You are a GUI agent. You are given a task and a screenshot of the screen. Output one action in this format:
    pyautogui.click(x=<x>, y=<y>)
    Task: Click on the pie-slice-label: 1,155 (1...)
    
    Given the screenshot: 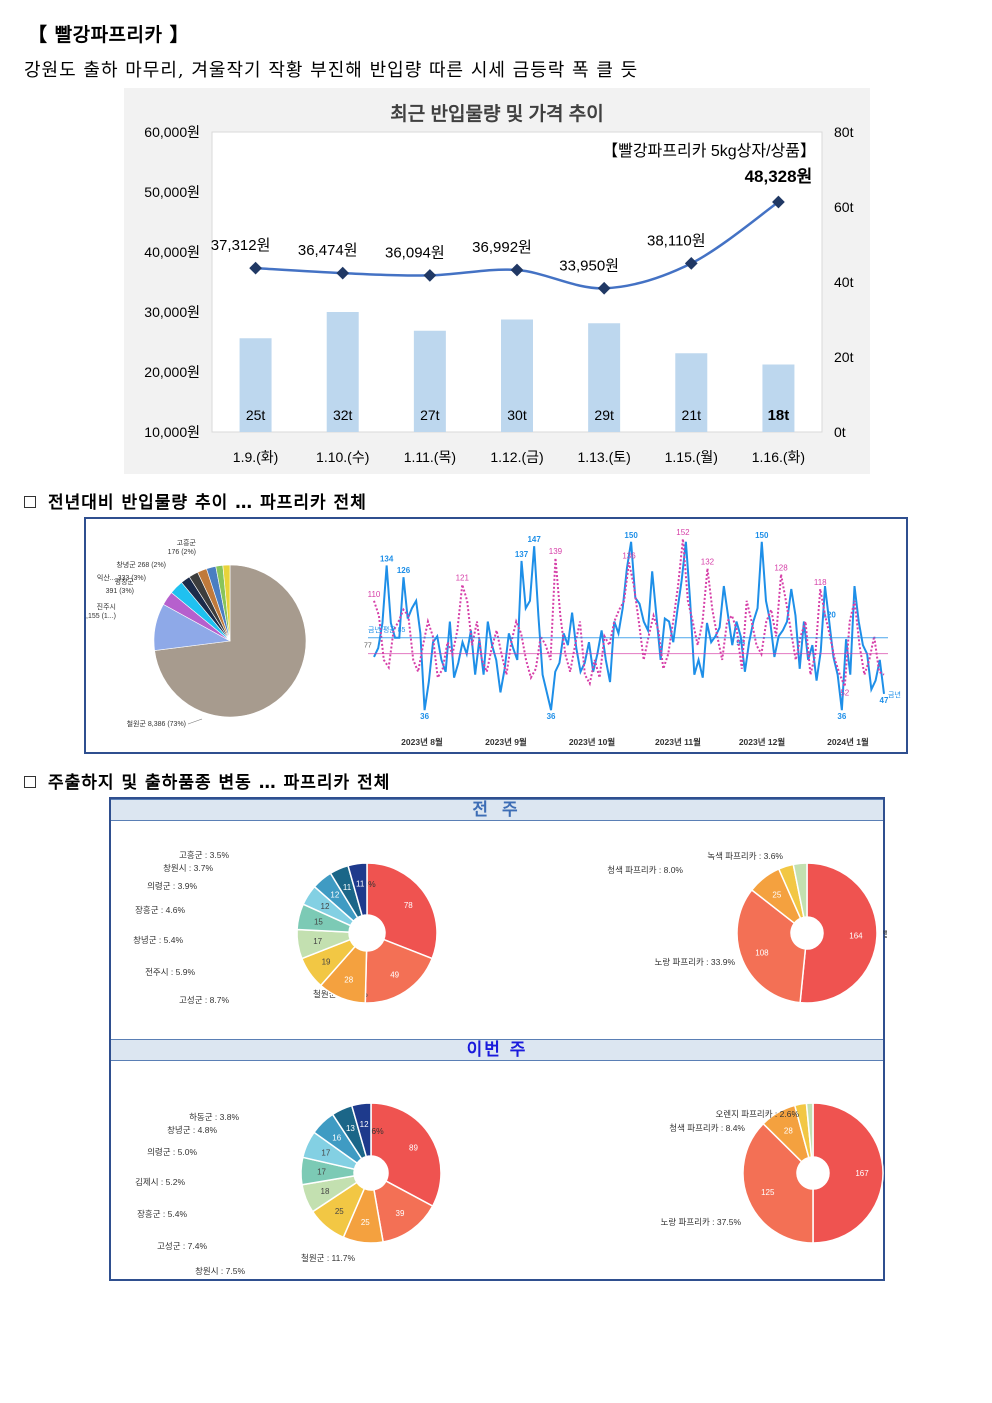 What is the action you would take?
    pyautogui.click(x=101, y=616)
    